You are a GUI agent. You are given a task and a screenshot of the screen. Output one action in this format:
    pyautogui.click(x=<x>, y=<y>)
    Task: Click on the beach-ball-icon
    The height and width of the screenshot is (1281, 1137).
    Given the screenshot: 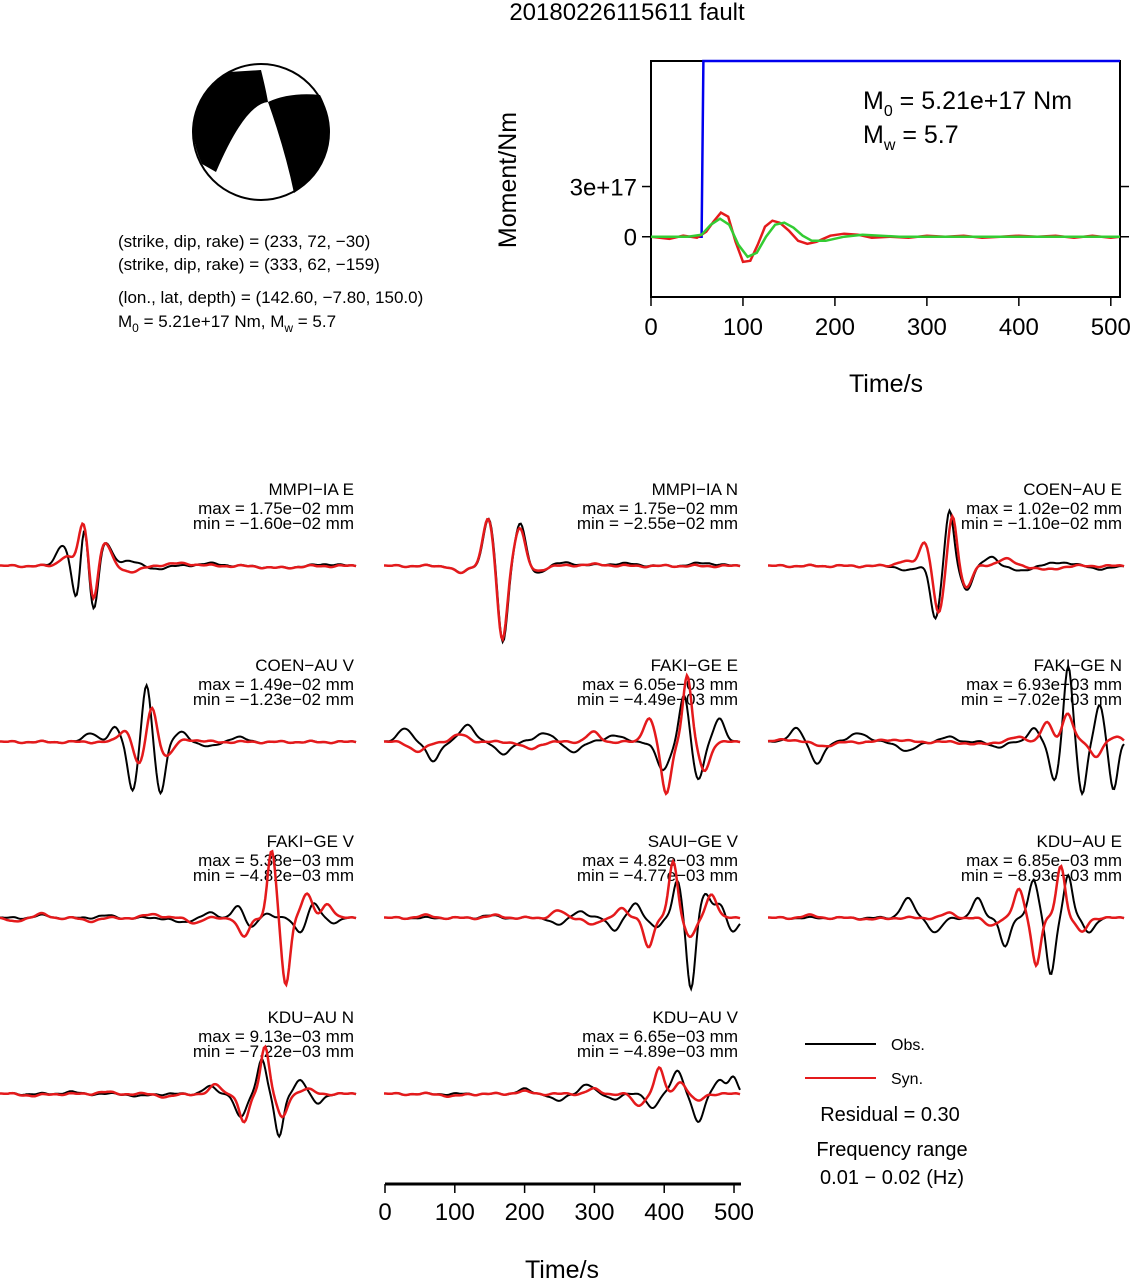 What is the action you would take?
    pyautogui.click(x=261, y=132)
    